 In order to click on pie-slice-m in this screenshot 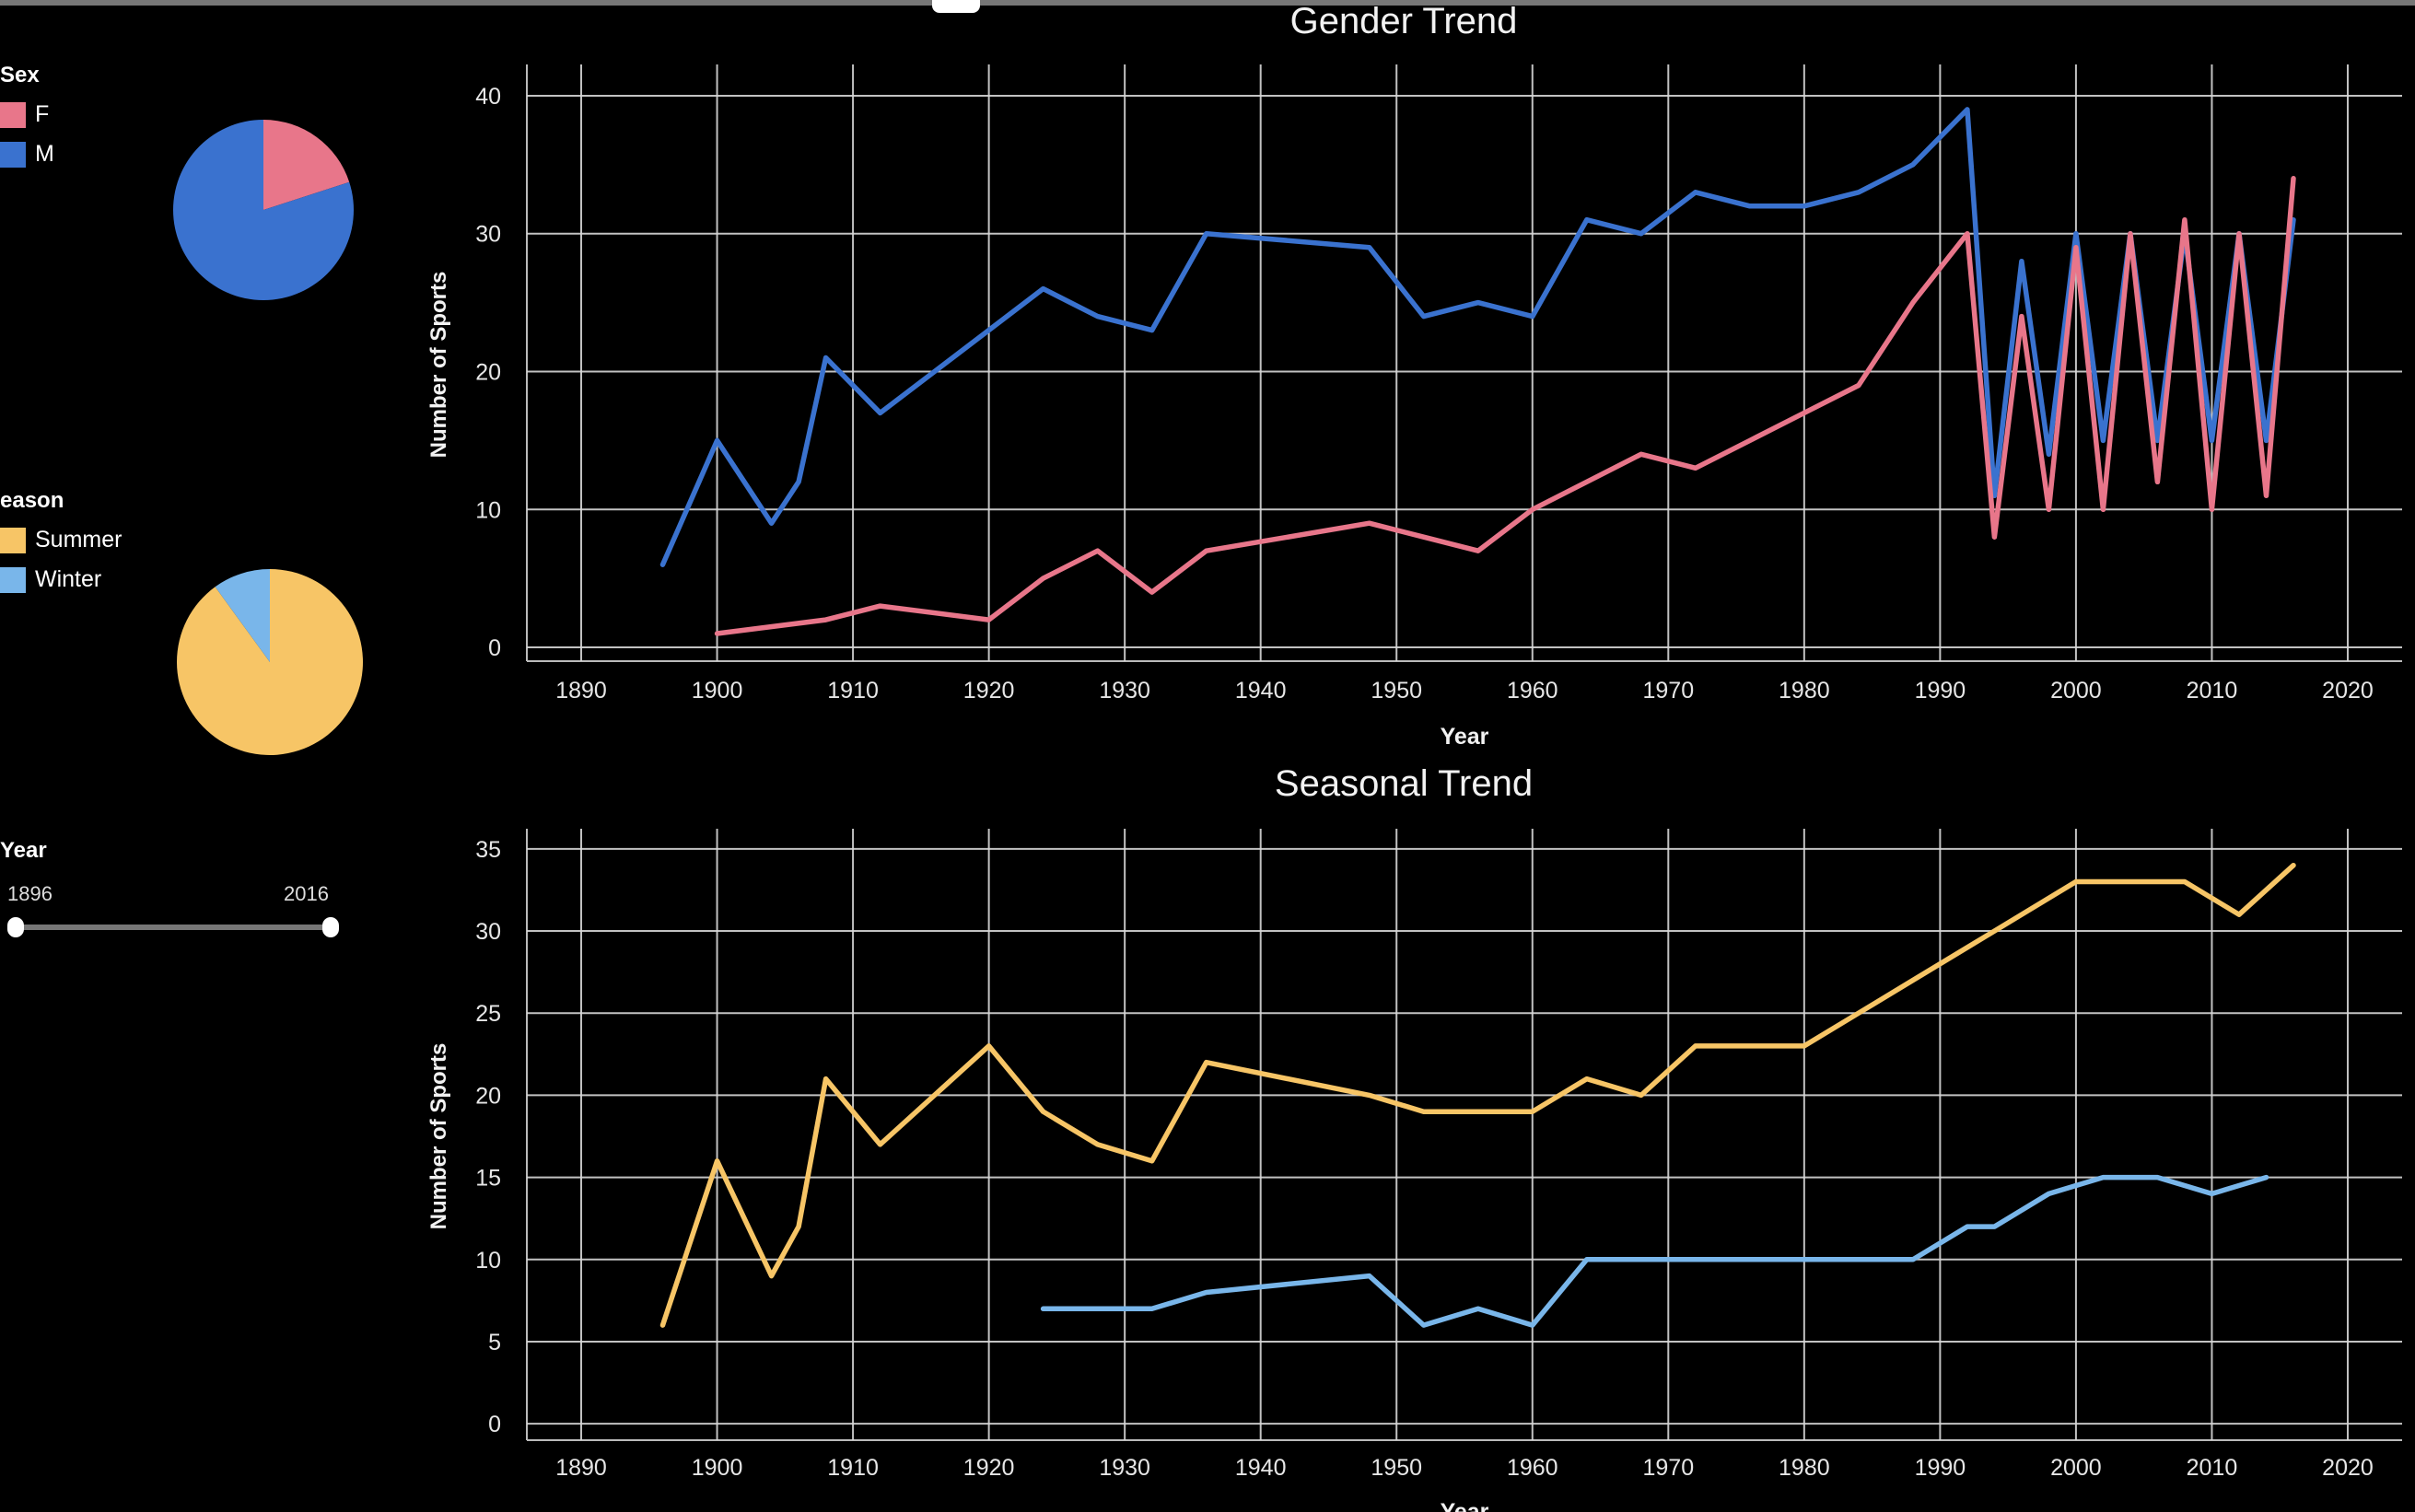, I will do `click(263, 210)`.